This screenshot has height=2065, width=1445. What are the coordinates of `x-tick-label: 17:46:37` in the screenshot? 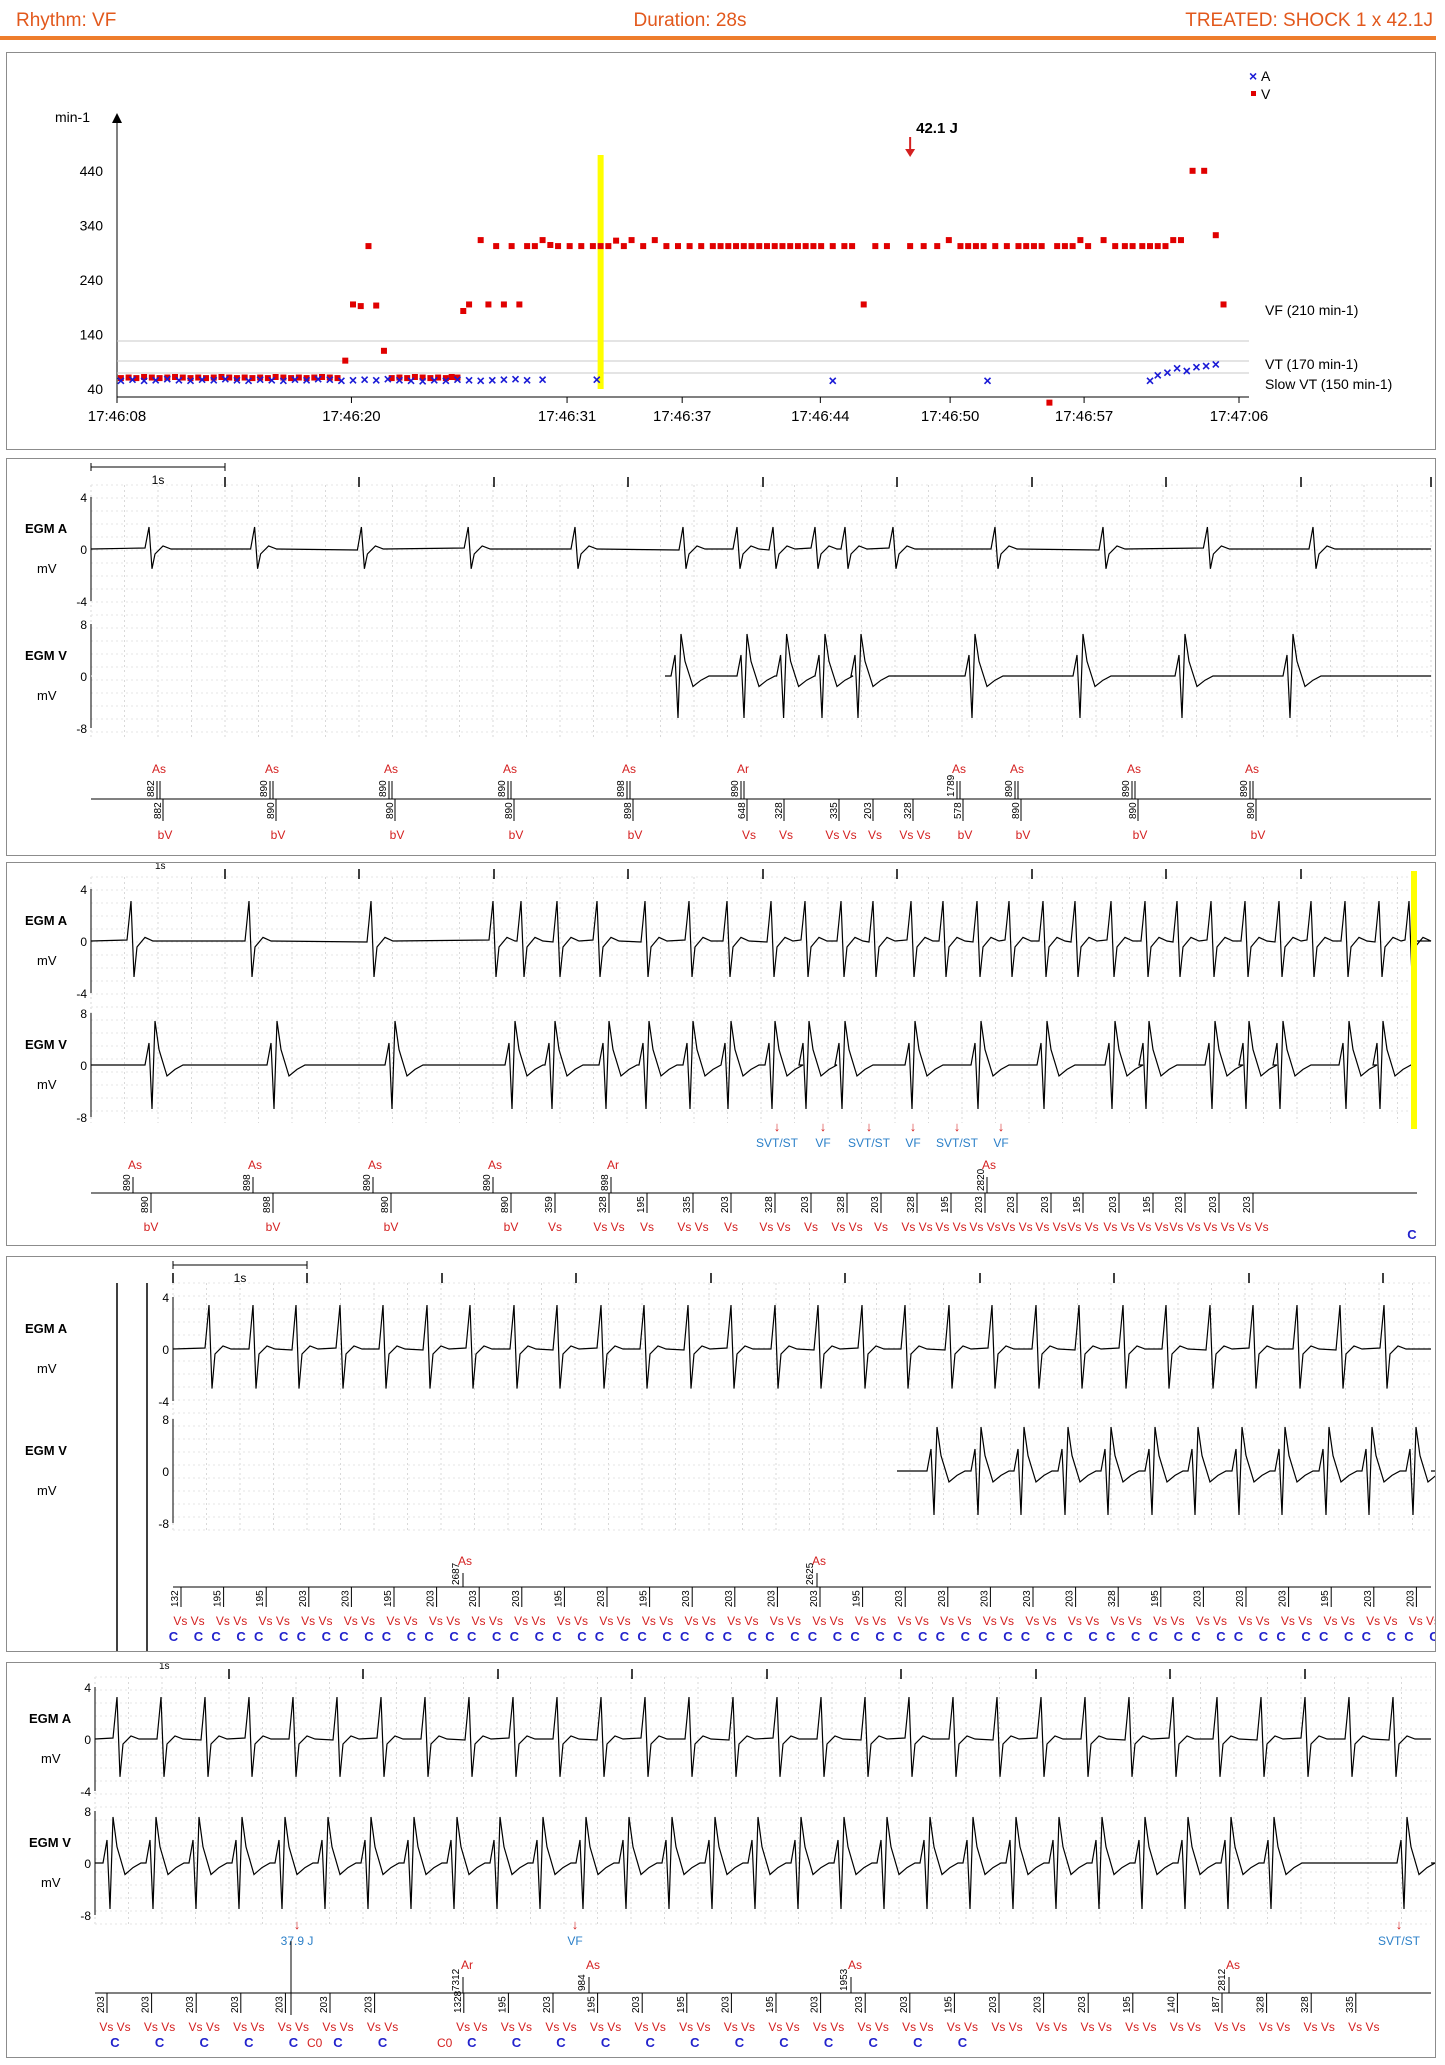 It's located at (682, 416).